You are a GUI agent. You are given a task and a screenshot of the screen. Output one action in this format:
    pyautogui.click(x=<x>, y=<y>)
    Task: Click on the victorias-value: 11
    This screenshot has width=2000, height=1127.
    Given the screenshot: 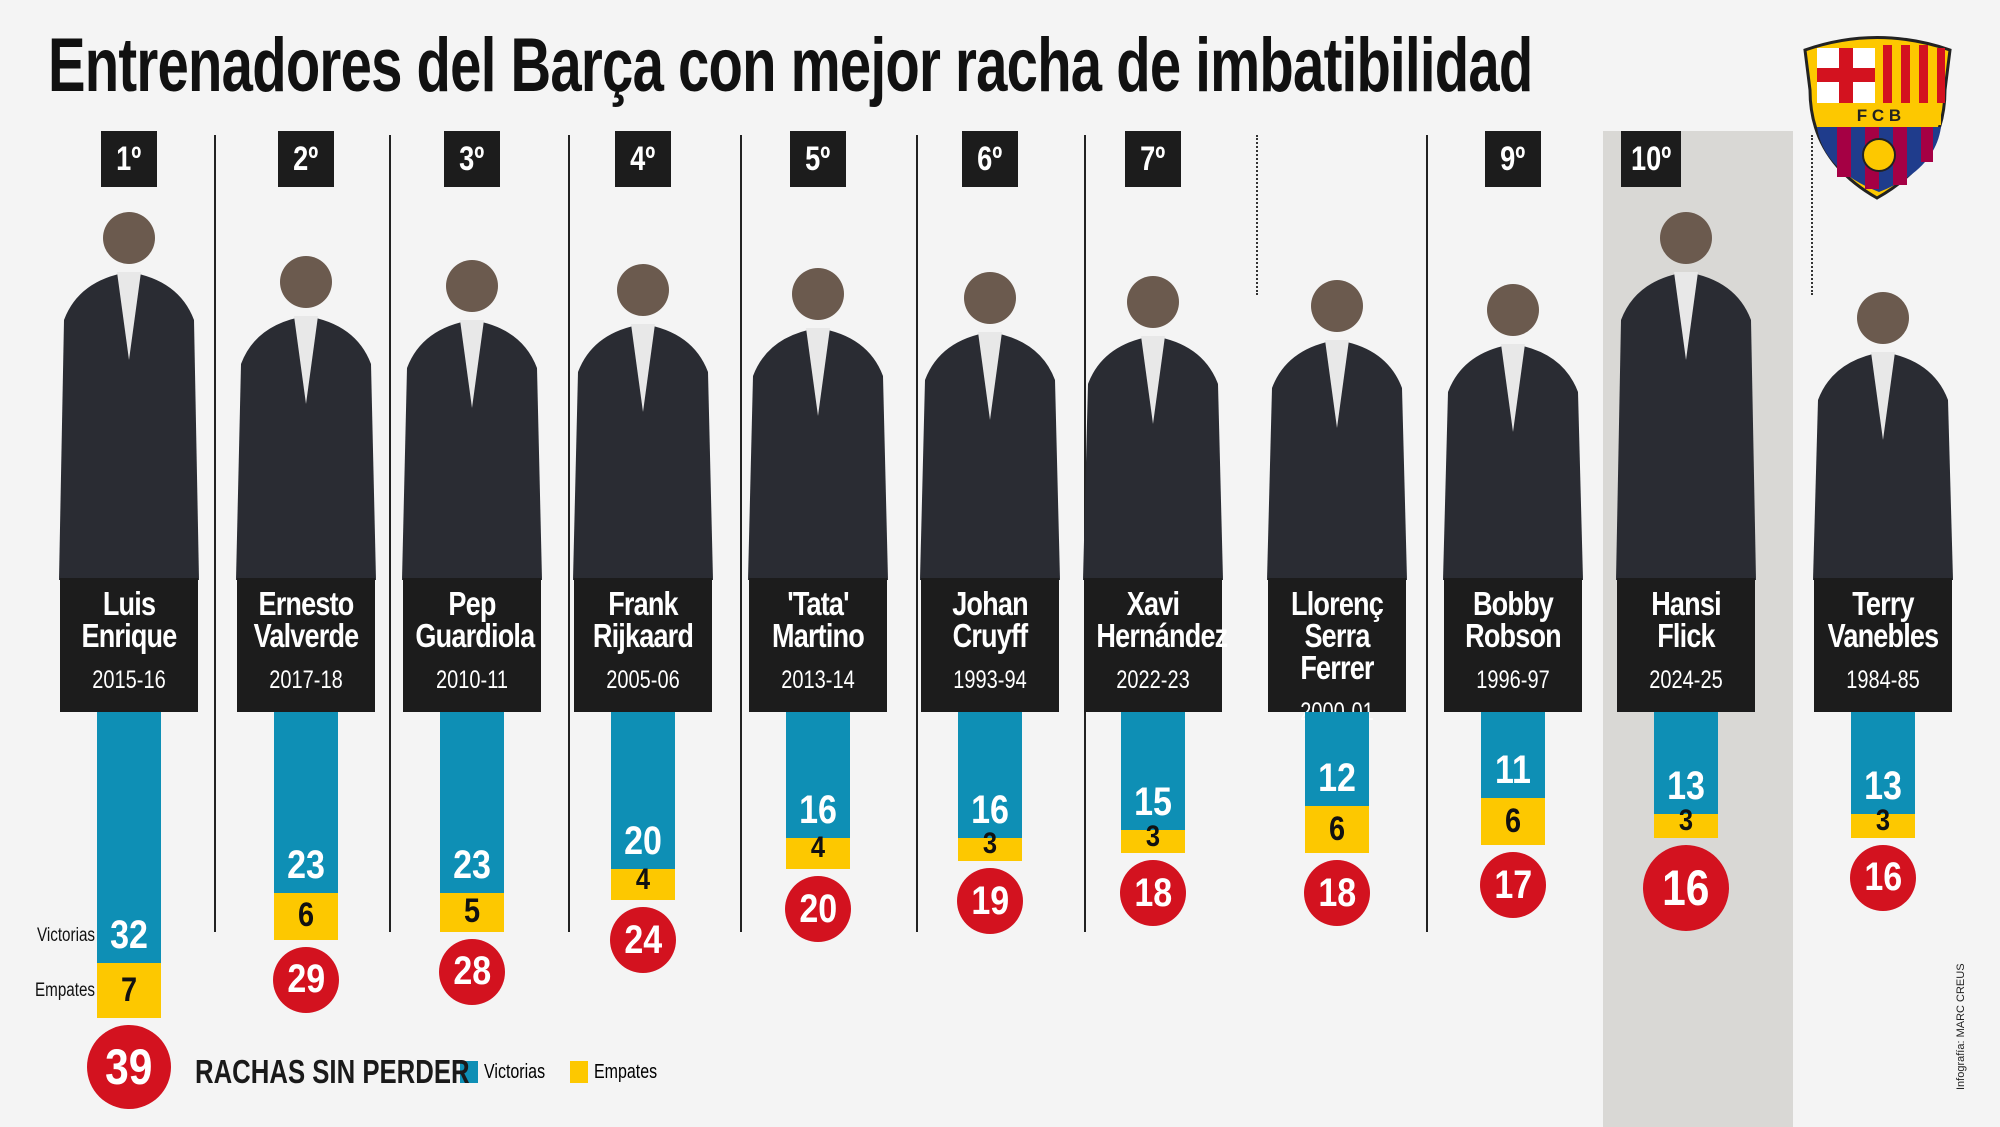 What is the action you would take?
    pyautogui.click(x=1513, y=770)
    